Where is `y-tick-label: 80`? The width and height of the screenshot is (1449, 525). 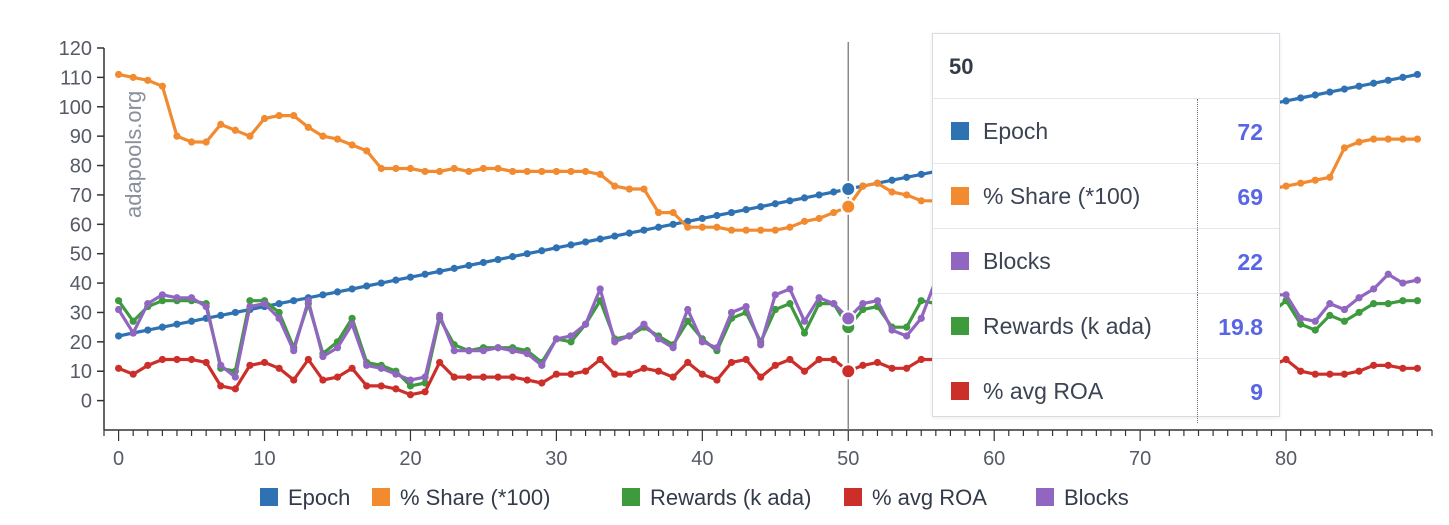
y-tick-label: 80 is located at coordinates (81, 167).